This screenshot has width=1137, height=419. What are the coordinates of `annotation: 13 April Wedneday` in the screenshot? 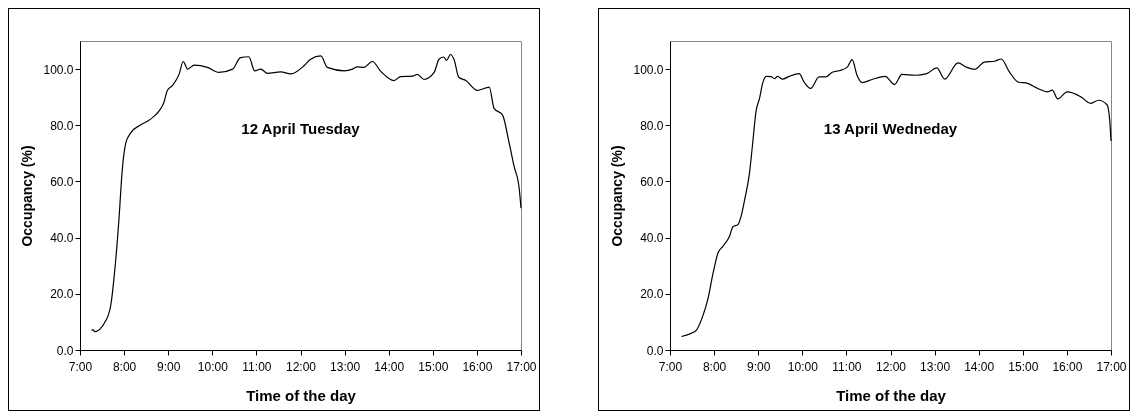 It's located at (890, 128).